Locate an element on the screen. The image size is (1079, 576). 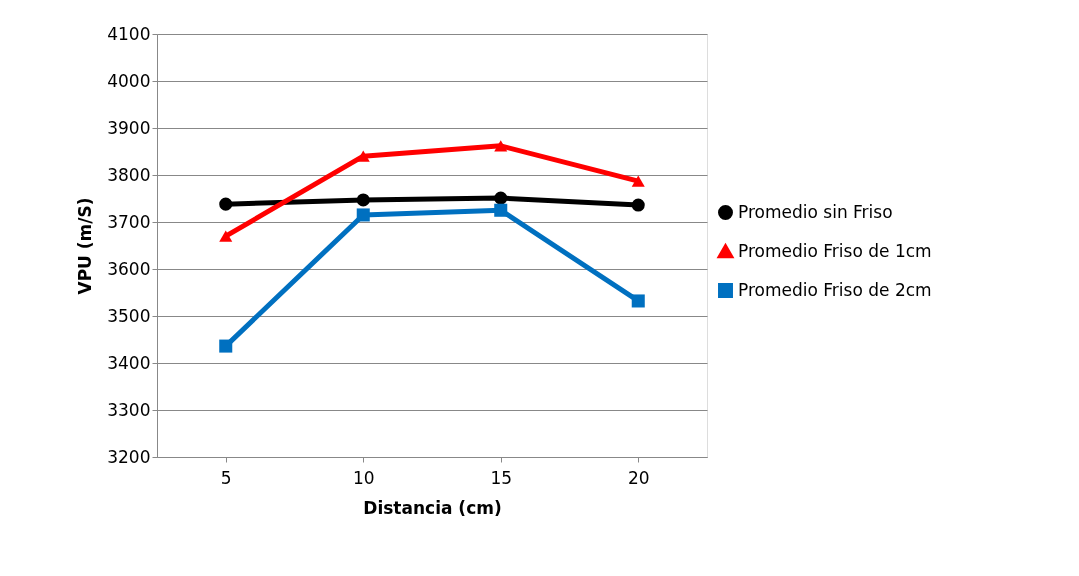
y-tick-label: 4100 is located at coordinates (129, 33).